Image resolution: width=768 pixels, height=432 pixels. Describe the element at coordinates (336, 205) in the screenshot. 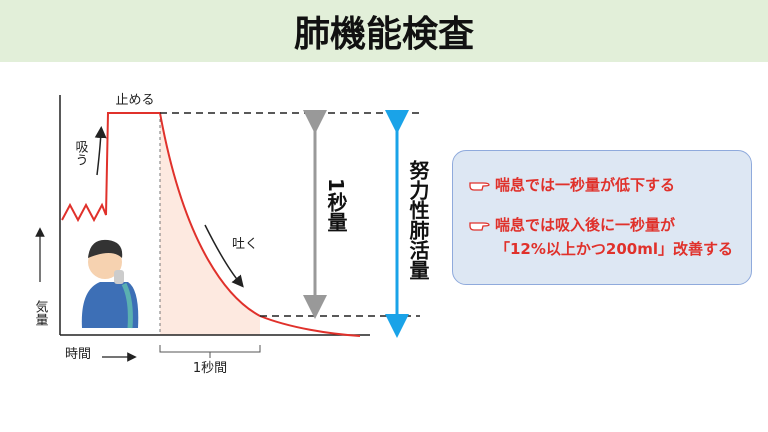

I see `fev1-label: 1秒量` at that location.